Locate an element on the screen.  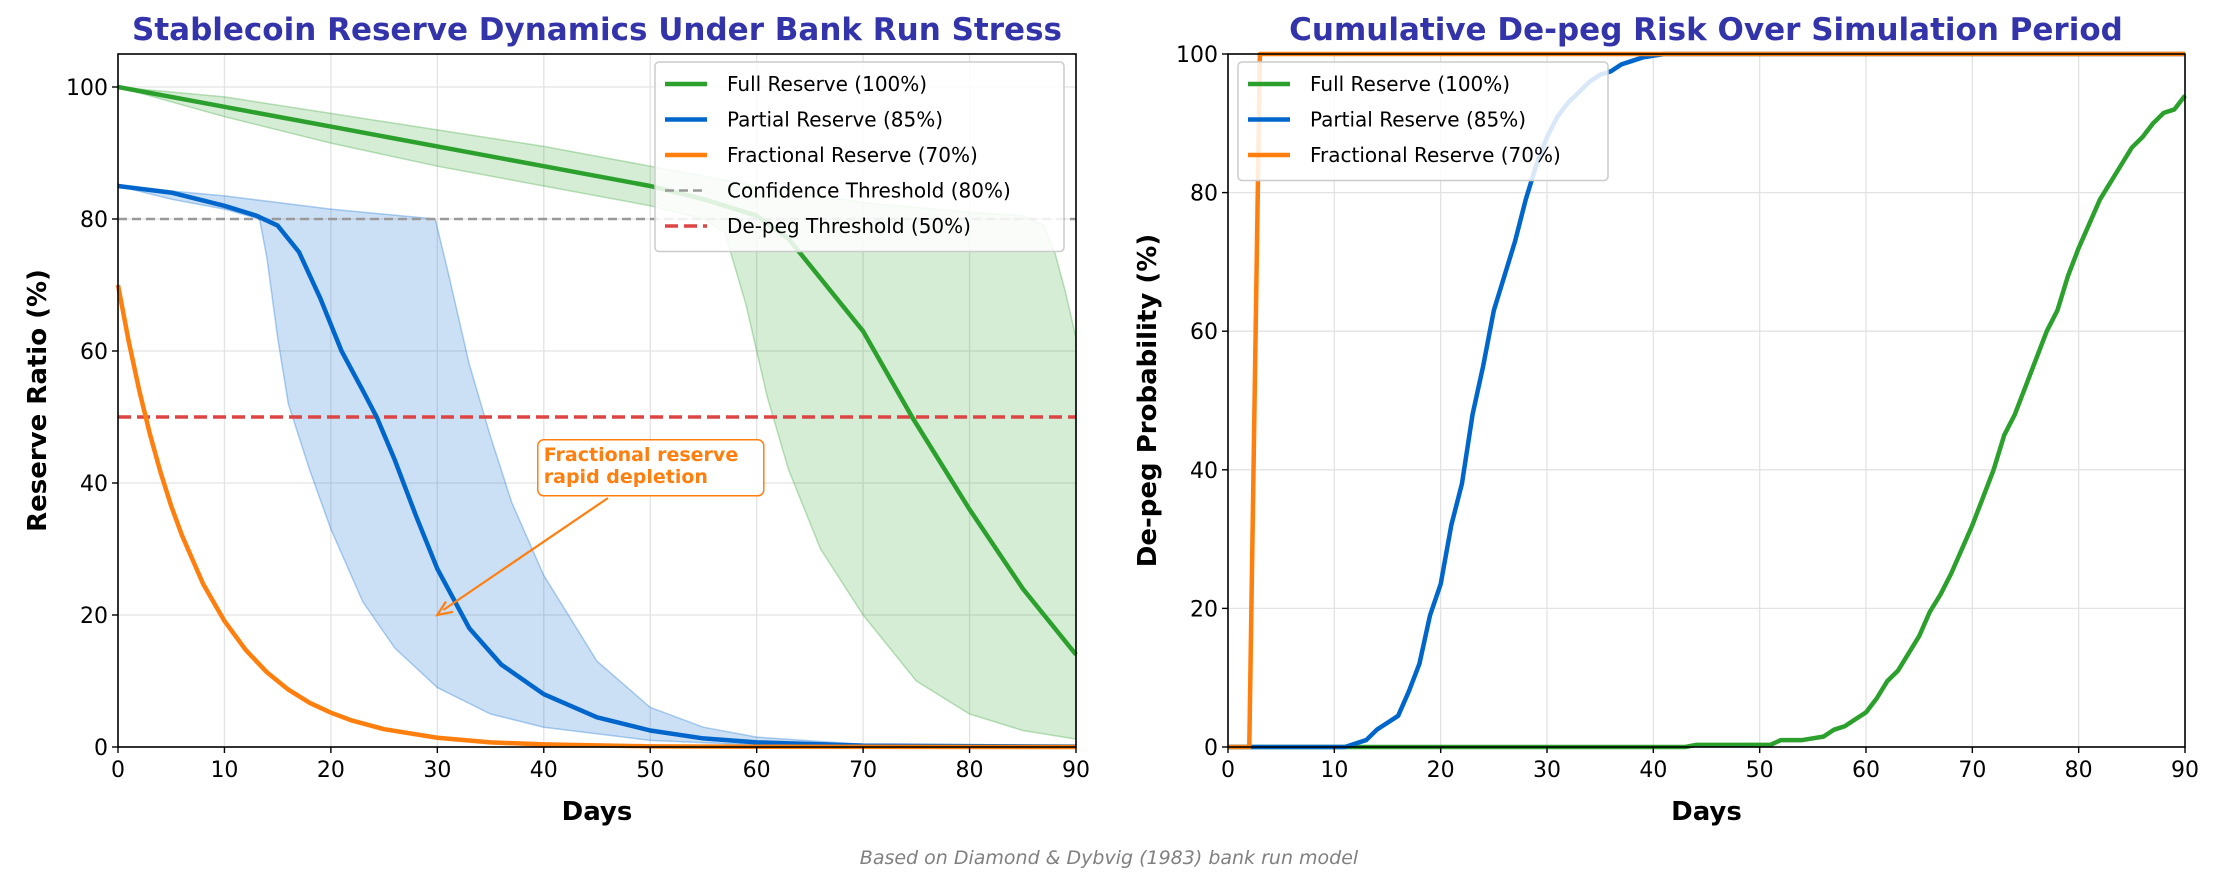
y-axis-label: De-peg Probability (%) is located at coordinates (1148, 400).